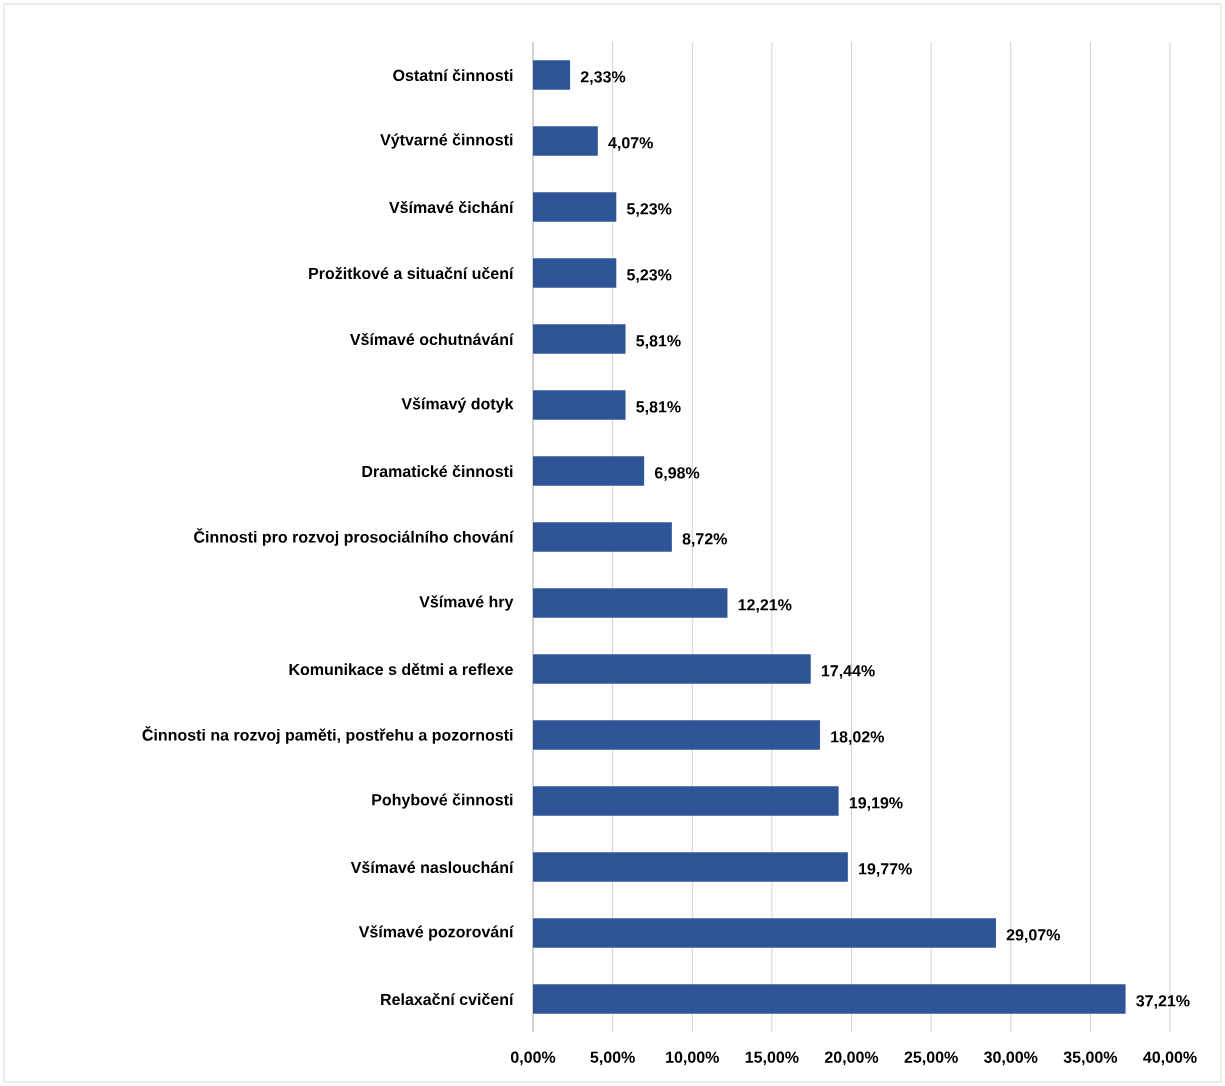  What do you see at coordinates (630, 144) in the screenshot?
I see `data-label: 4,07%` at bounding box center [630, 144].